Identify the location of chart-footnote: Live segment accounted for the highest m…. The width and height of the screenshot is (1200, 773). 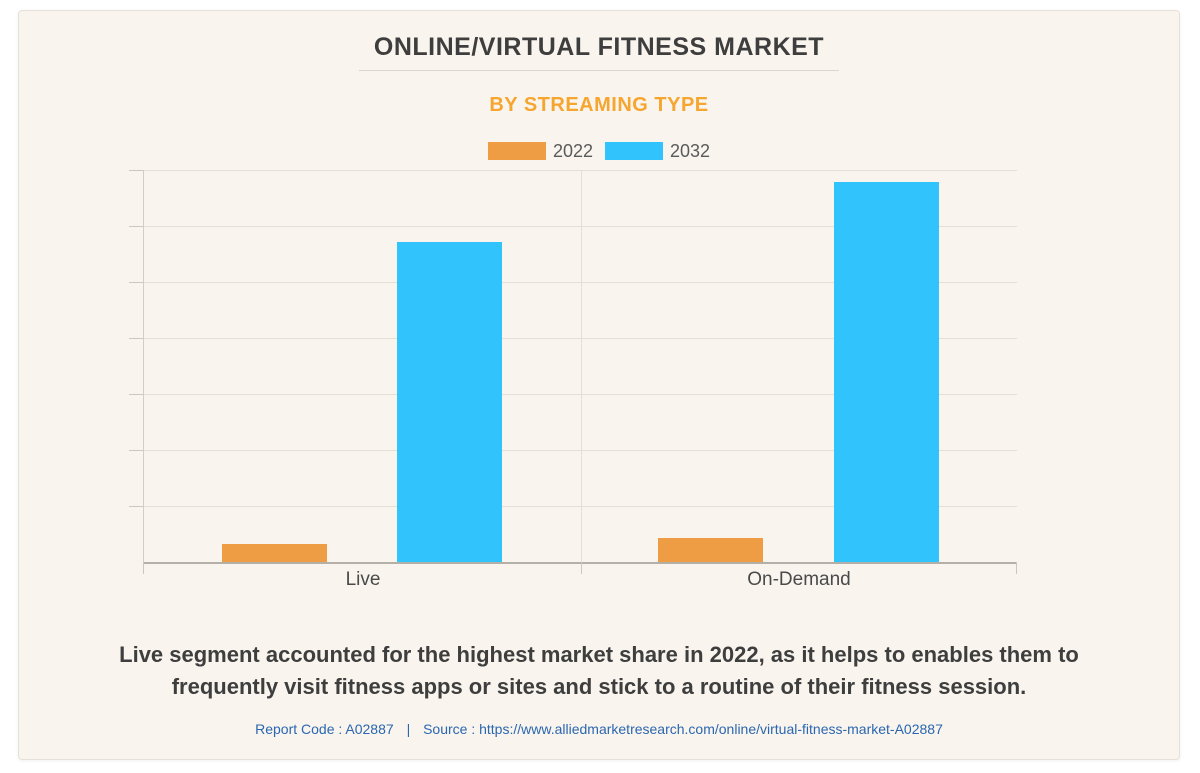
(599, 671).